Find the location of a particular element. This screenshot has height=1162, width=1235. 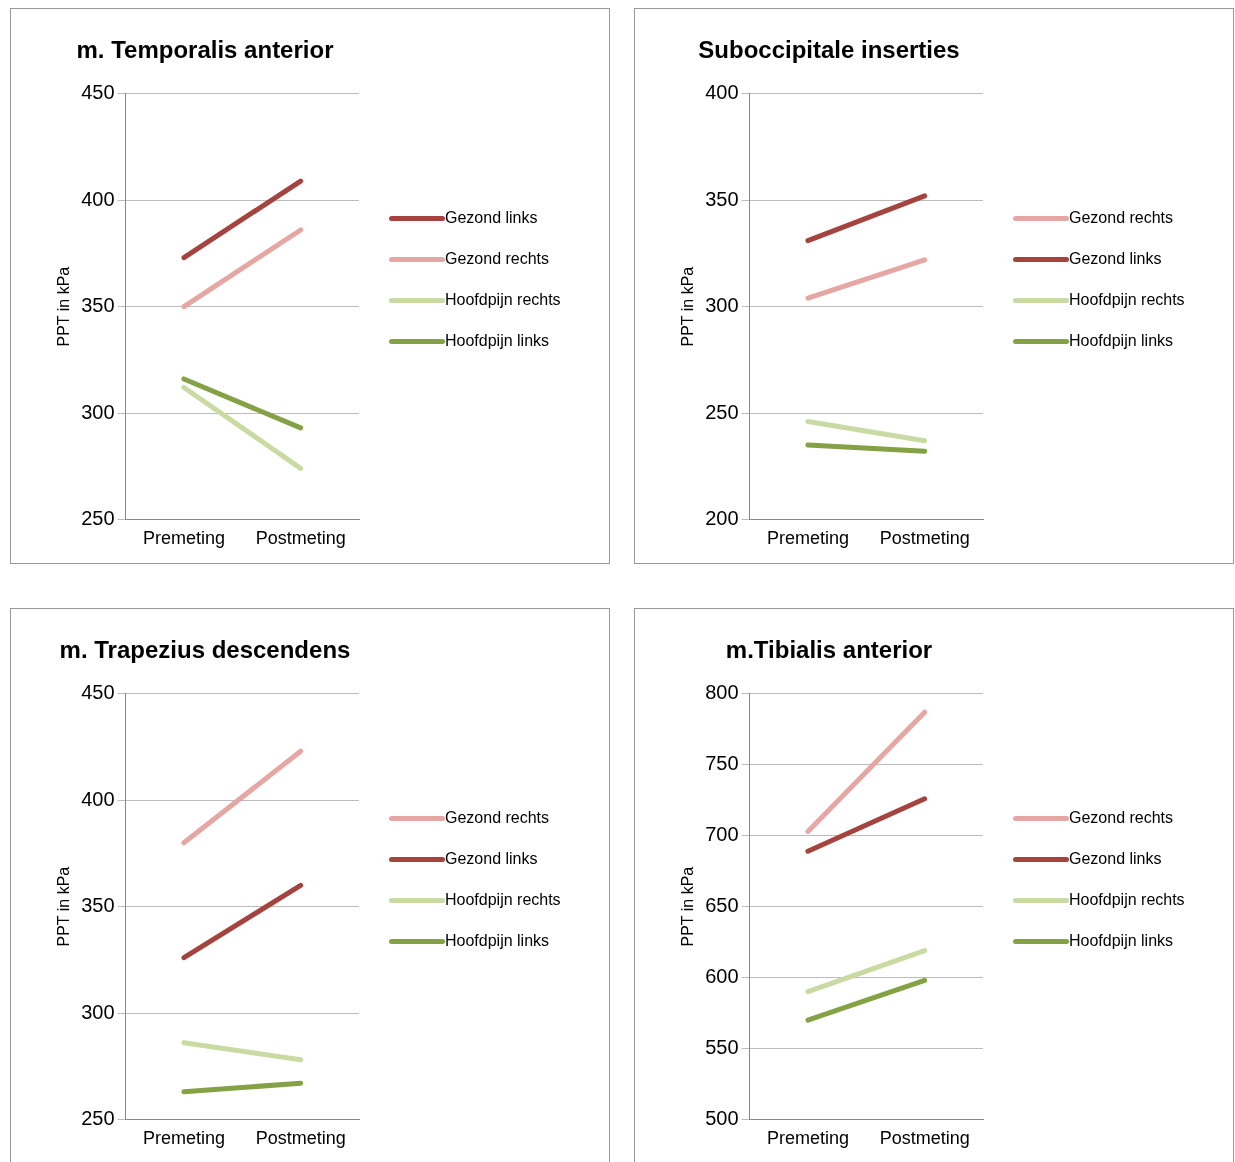

y-tick-label: 800 is located at coordinates (722, 692).